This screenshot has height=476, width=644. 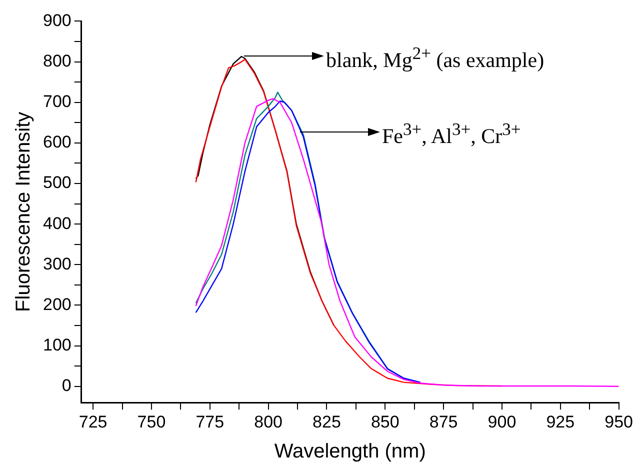 I want to click on x-tick-label: 925, so click(x=560, y=422).